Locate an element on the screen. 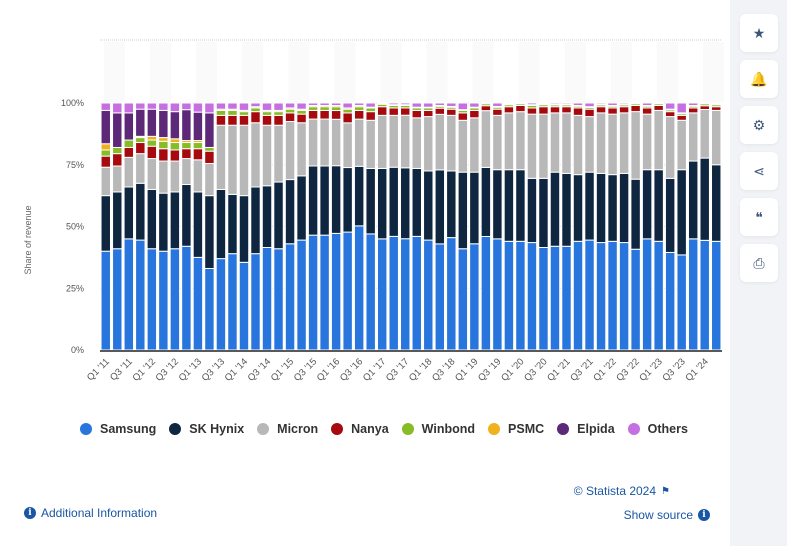 The height and width of the screenshot is (546, 787). quote-button: ❝ is located at coordinates (759, 217).